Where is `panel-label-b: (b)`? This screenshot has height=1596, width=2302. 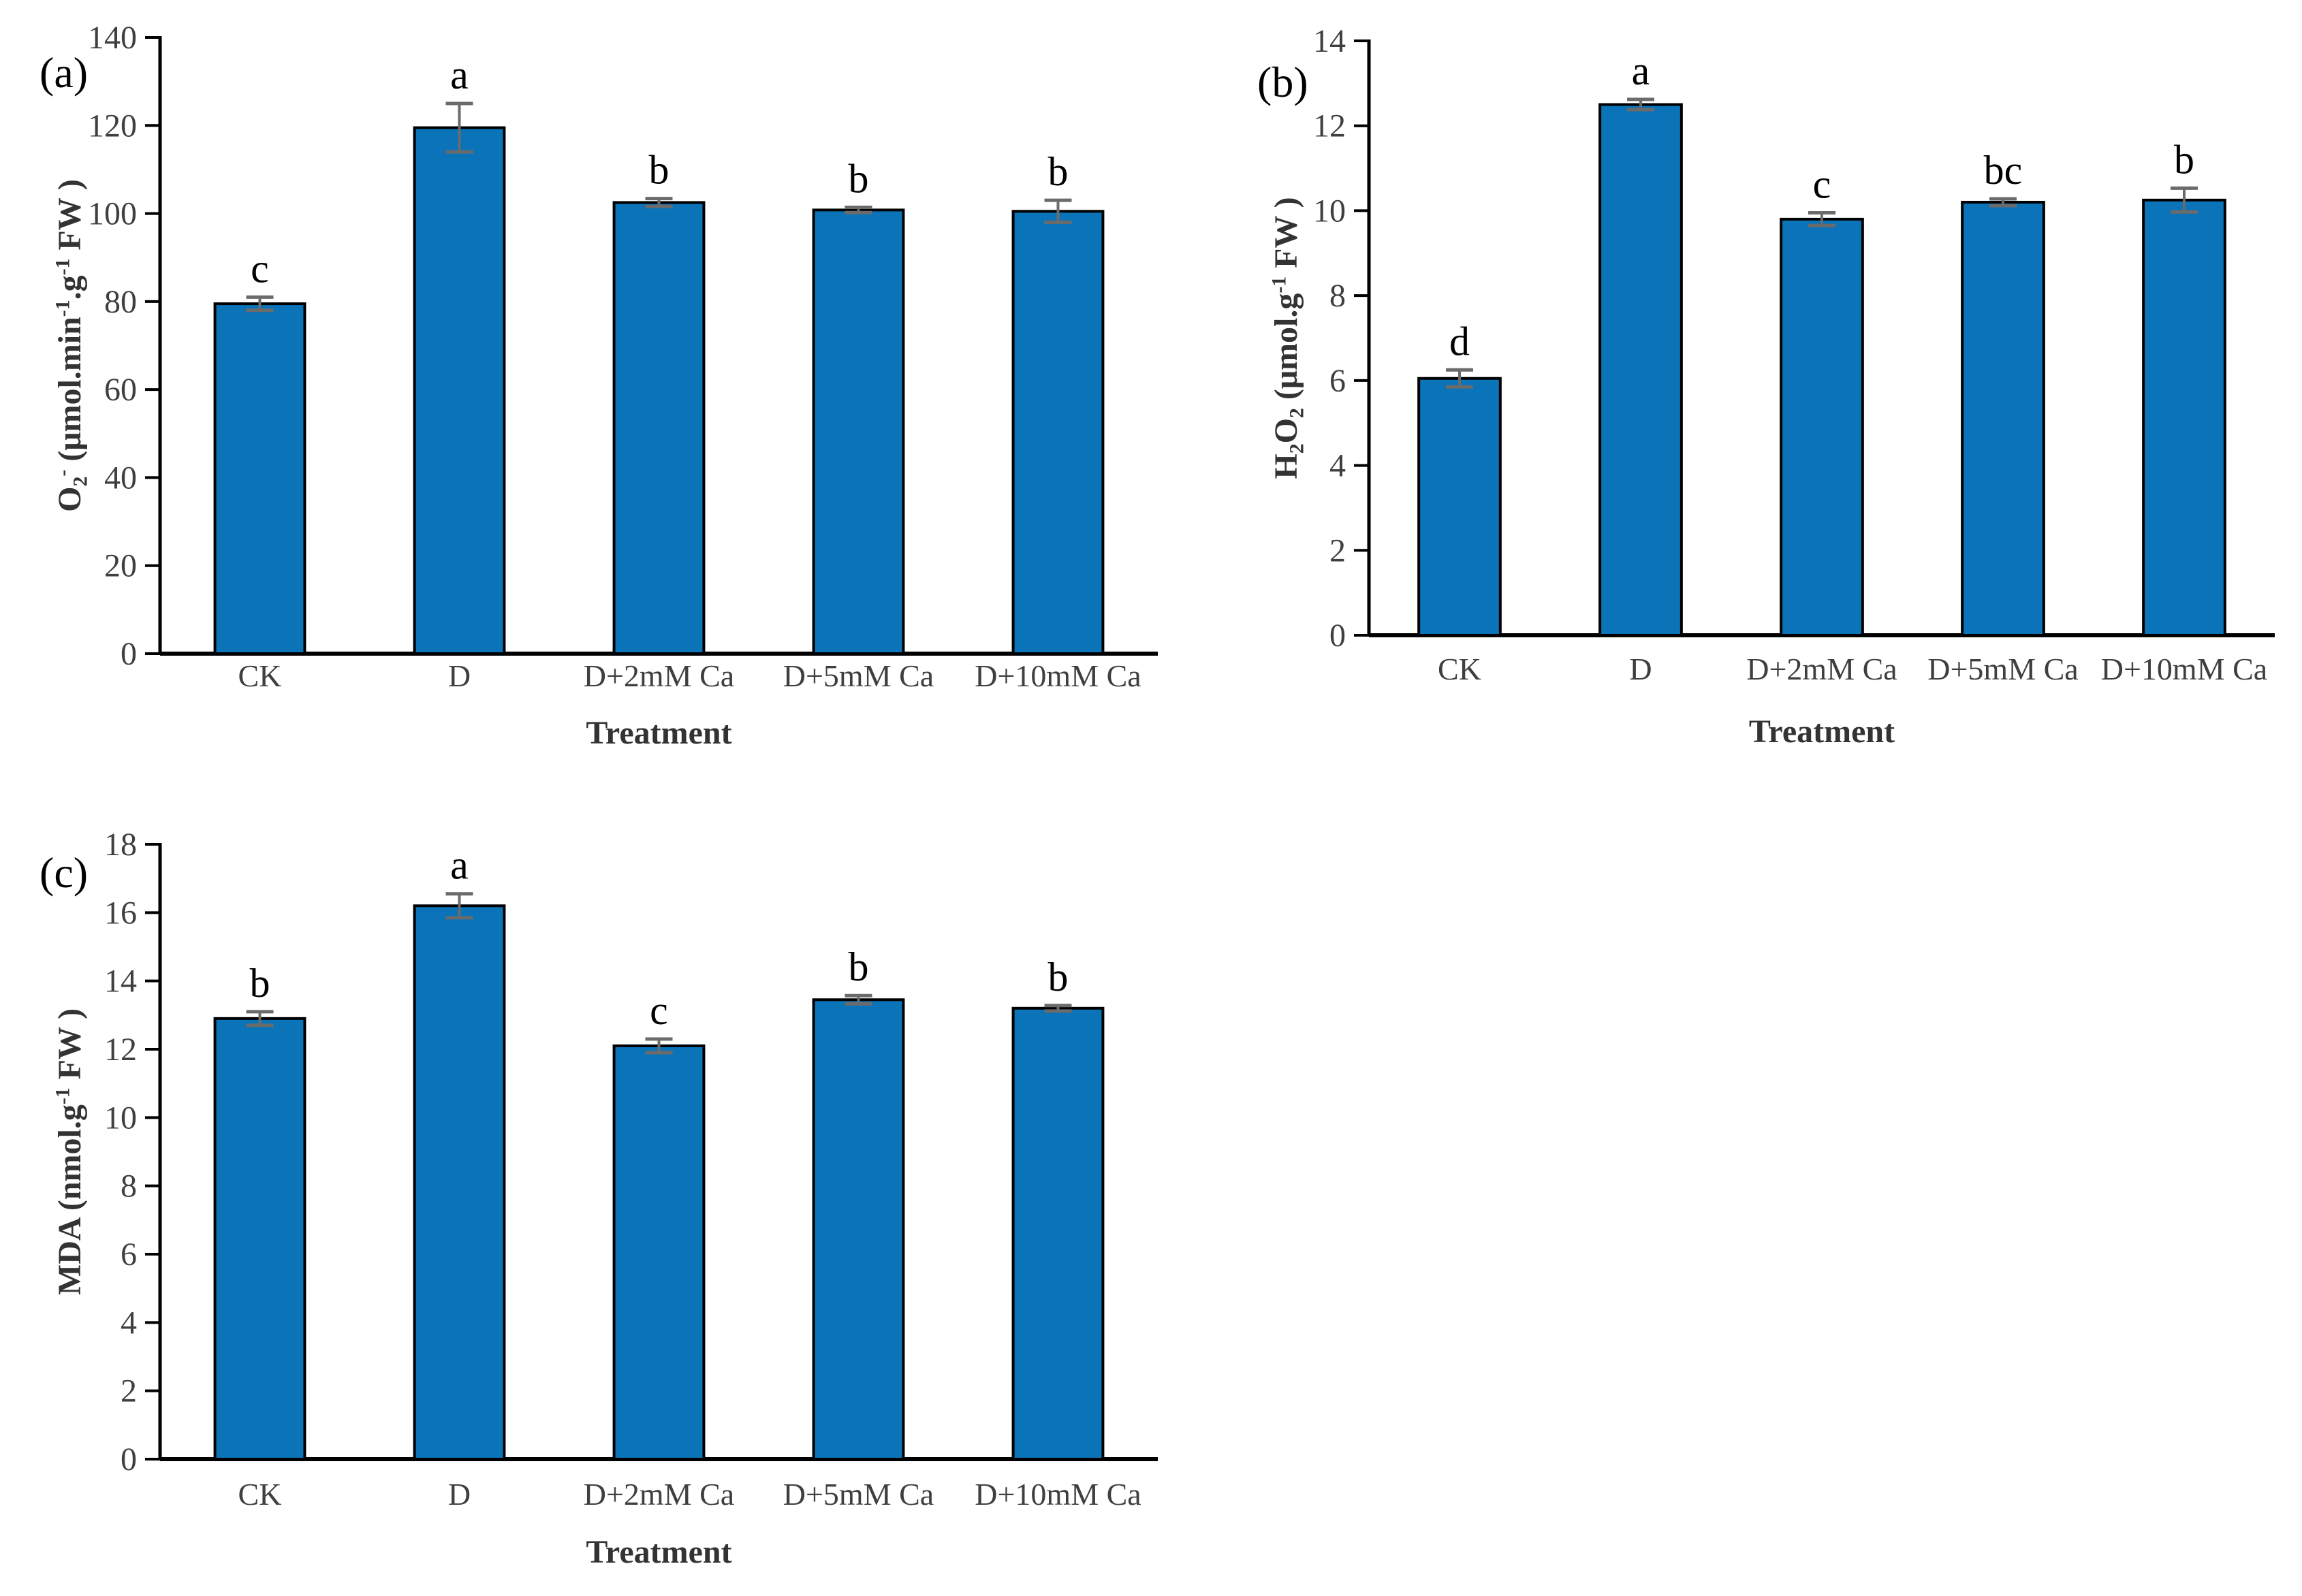 panel-label-b: (b) is located at coordinates (1282, 82).